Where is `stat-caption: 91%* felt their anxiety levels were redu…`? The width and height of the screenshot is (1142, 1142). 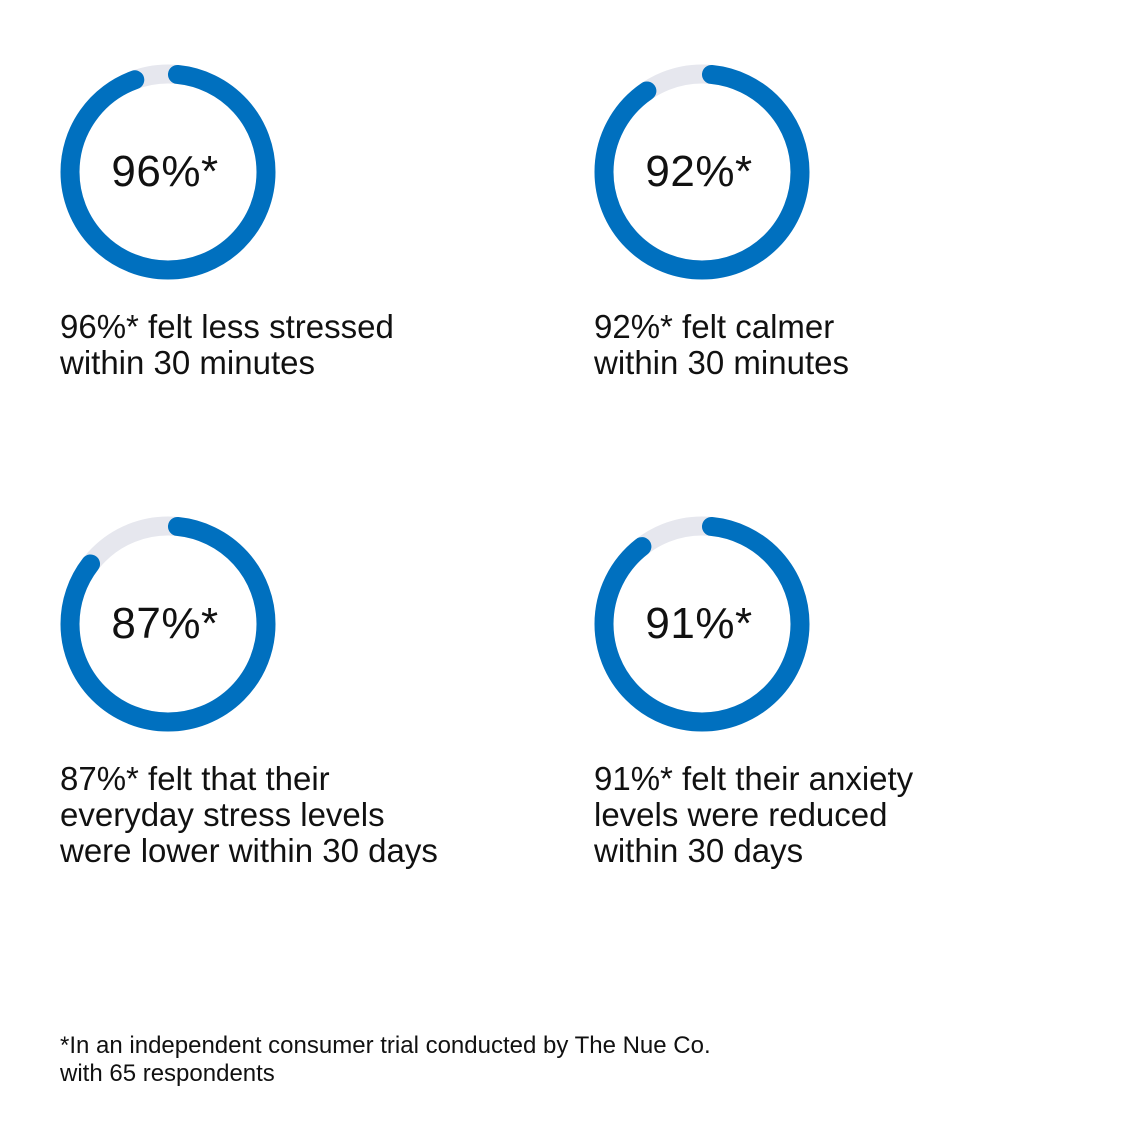 stat-caption: 91%* felt their anxiety levels were redu… is located at coordinates (754, 814).